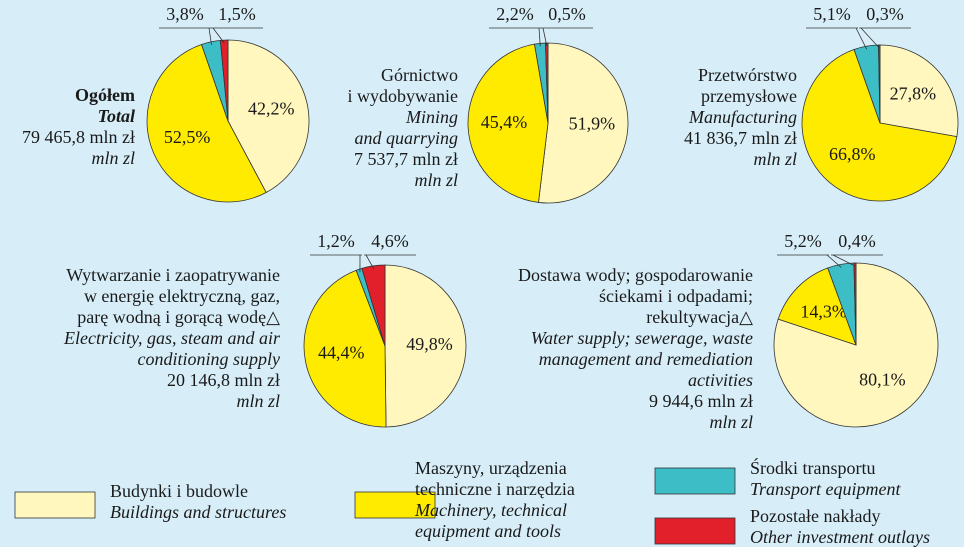 The image size is (964, 547). What do you see at coordinates (852, 154) in the screenshot?
I see `value-label: 66,8%` at bounding box center [852, 154].